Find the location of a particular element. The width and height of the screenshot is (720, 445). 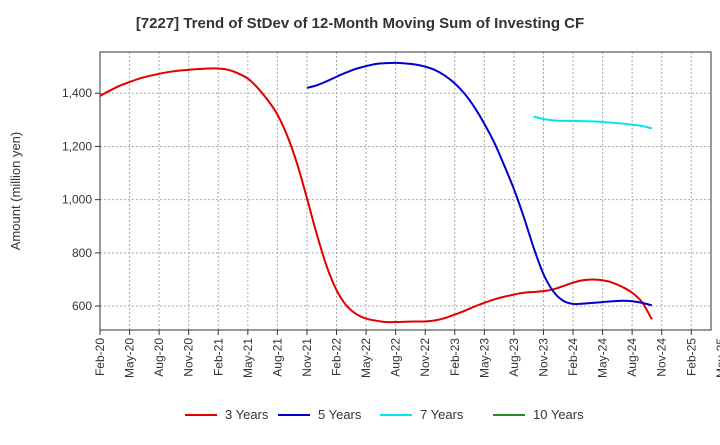

x-tick-label: Aug-22 is located at coordinates (396, 357).